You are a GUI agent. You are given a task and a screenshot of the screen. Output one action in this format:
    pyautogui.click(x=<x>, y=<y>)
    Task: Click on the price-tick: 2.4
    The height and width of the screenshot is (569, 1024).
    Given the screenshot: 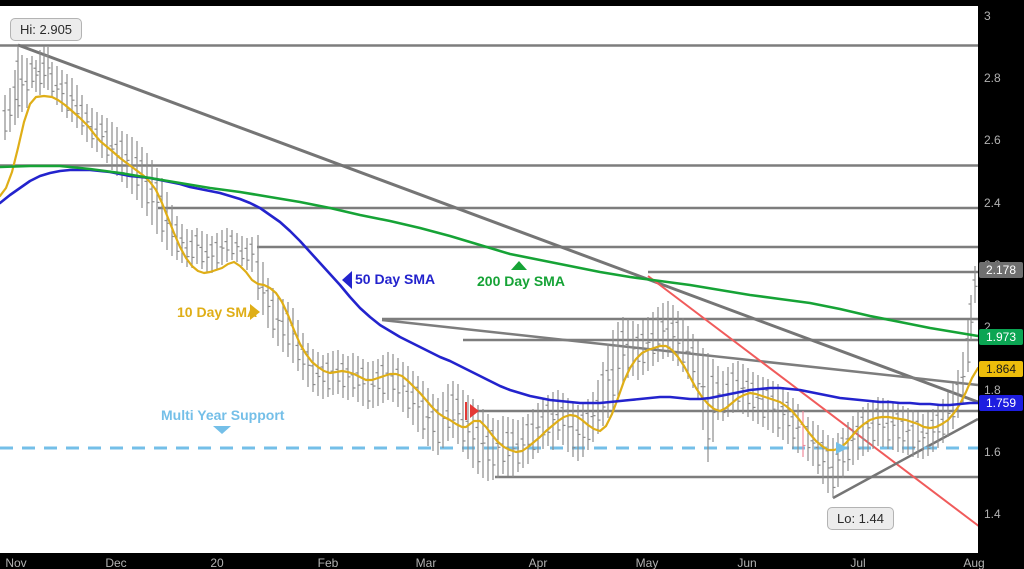 What is the action you would take?
    pyautogui.click(x=992, y=203)
    